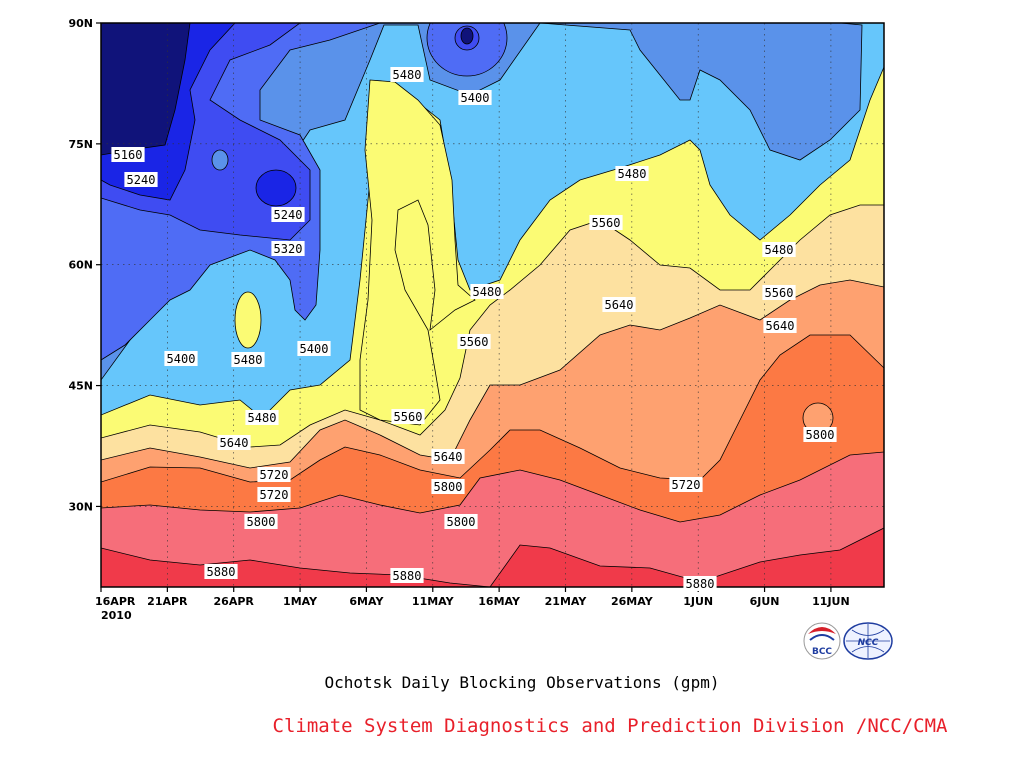 The image size is (1024, 768). Describe the element at coordinates (566, 601) in the screenshot. I see `x-tick-label: 21MAY` at that location.